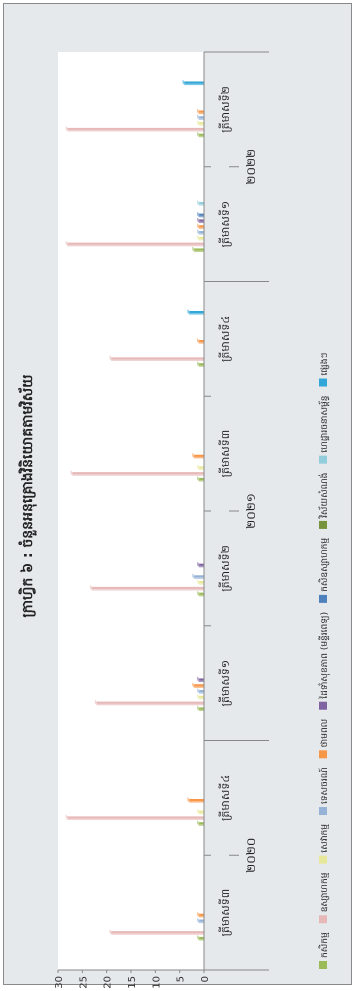  Describe the element at coordinates (59, 982) in the screenshot. I see `value-tick-label: 30` at that location.